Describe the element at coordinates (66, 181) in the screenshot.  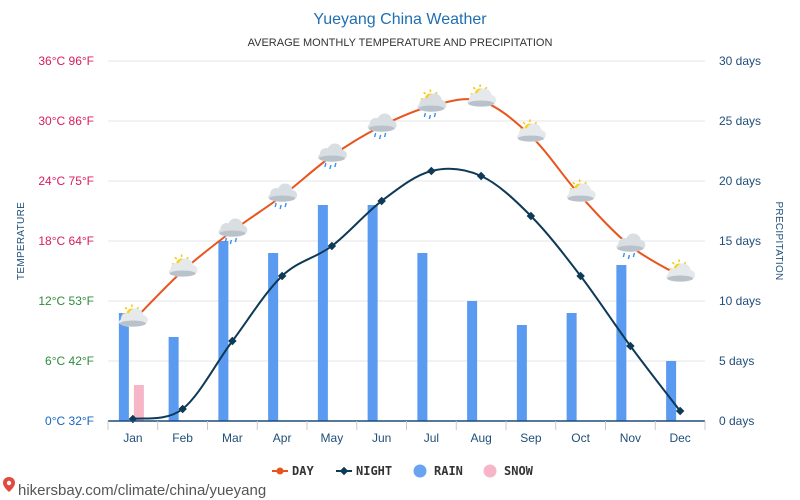
I see `left-tick-label: 24°C 75°F` at that location.